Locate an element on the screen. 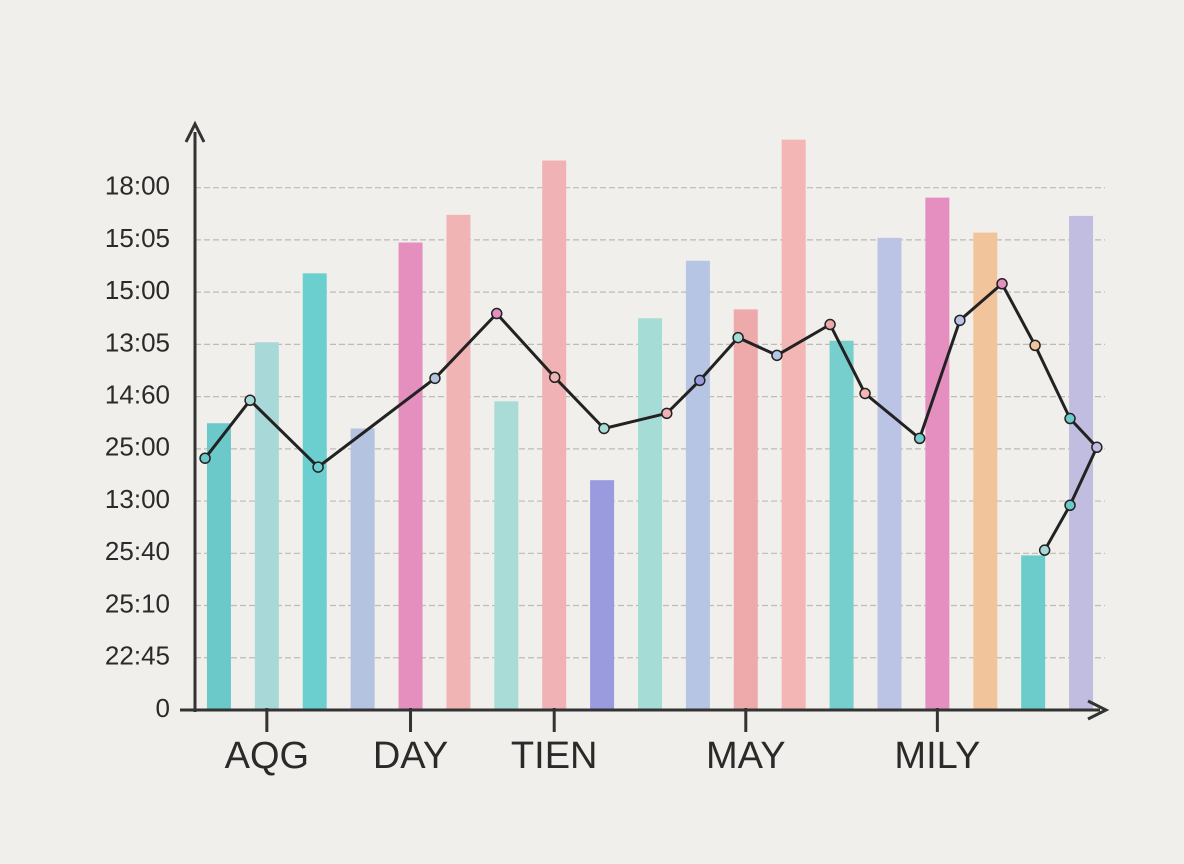 This screenshot has height=864, width=1184. x-tick-label: TIEN is located at coordinates (554, 756).